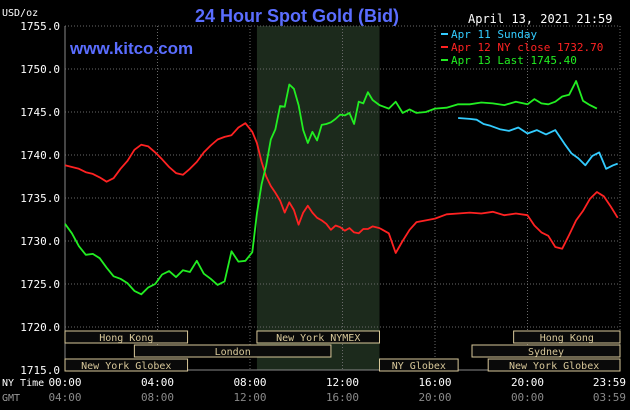 Image resolution: width=630 pixels, height=410 pixels. I want to click on x-row-label: GMT, so click(11, 398).